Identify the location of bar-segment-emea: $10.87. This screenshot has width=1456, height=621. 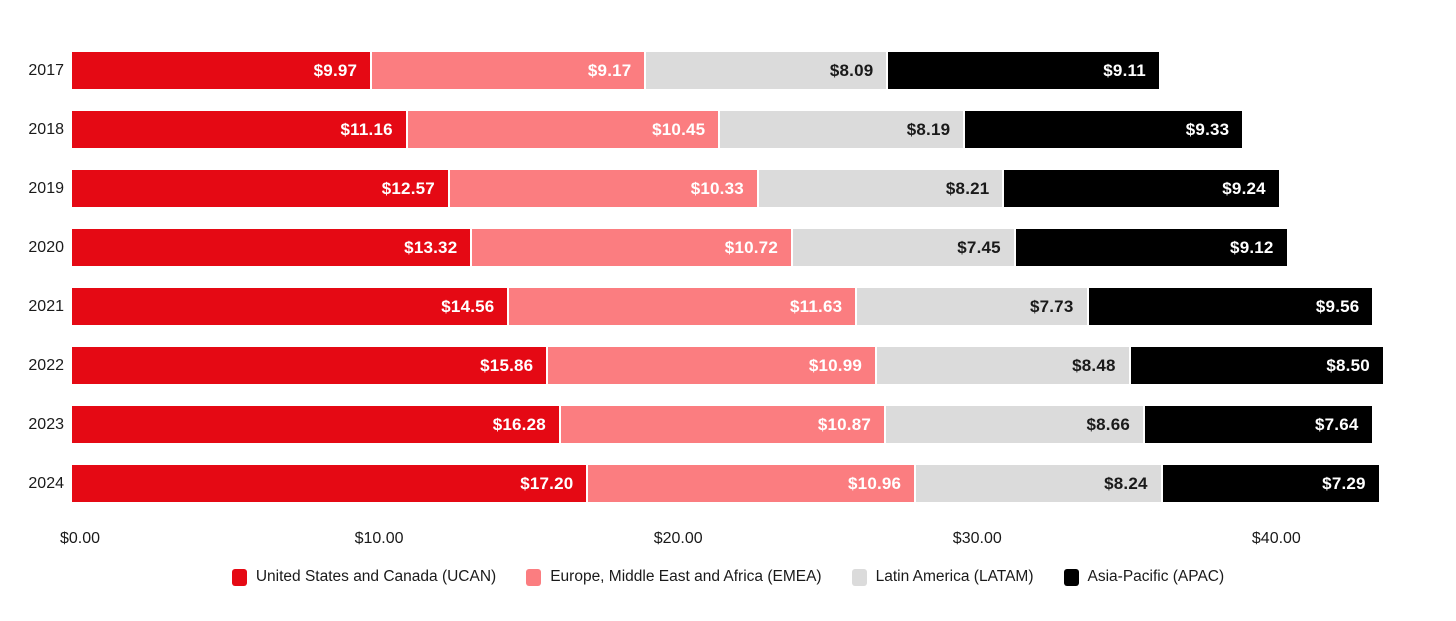
(721, 424).